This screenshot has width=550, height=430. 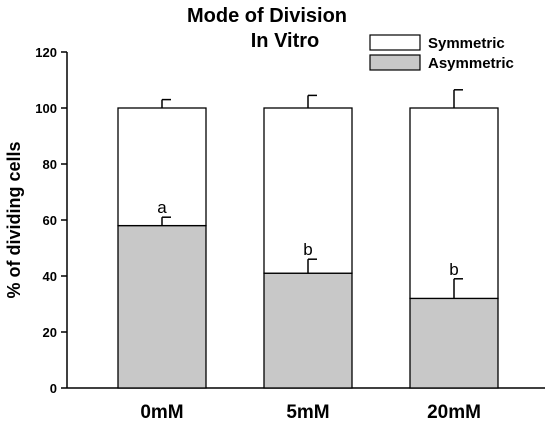 What do you see at coordinates (471, 63) in the screenshot?
I see `legend-label-asymmetric: Asymmetric` at bounding box center [471, 63].